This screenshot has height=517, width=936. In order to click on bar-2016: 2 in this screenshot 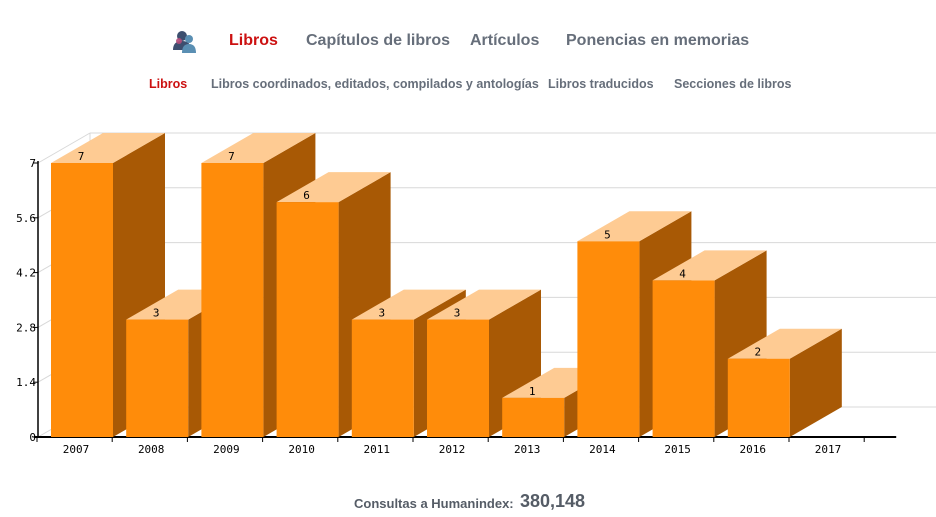, I will do `click(784, 382)`.